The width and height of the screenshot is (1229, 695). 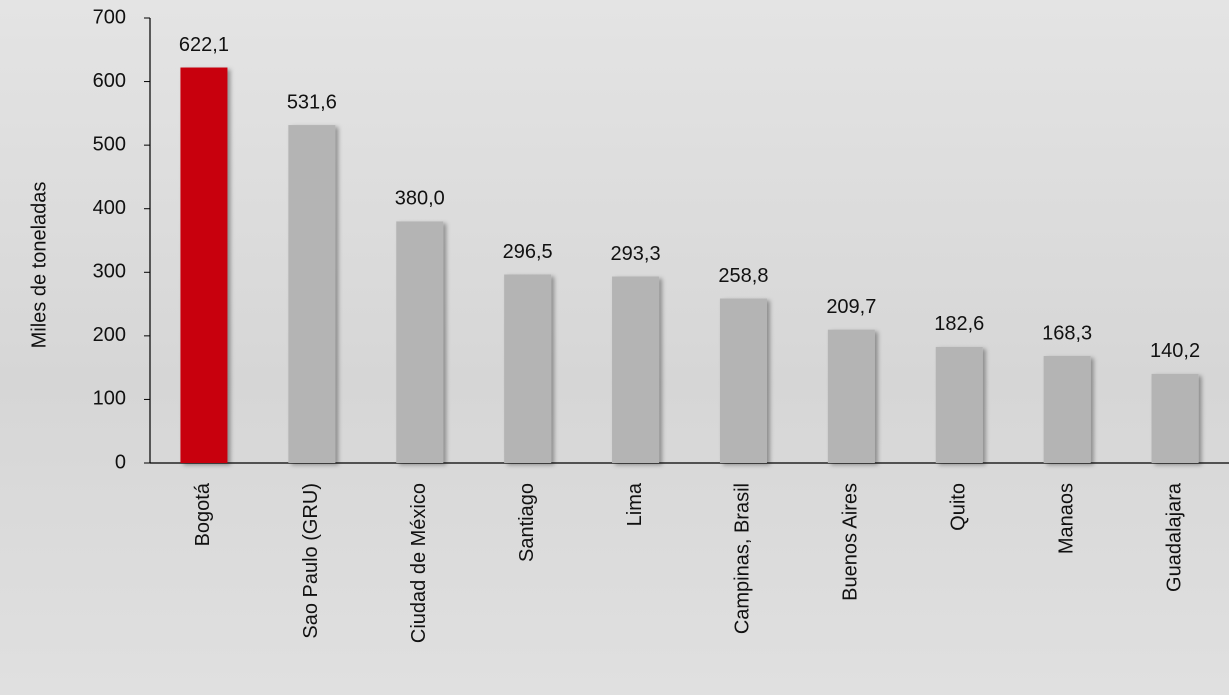 What do you see at coordinates (959, 324) in the screenshot?
I see `value-label: 182,6` at bounding box center [959, 324].